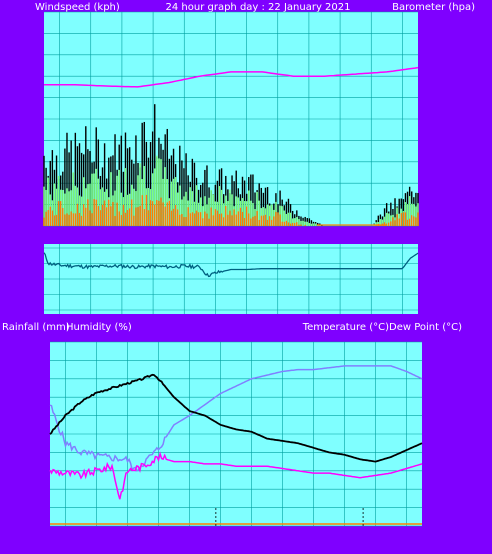  I want to click on direction-line, so click(231, 265).